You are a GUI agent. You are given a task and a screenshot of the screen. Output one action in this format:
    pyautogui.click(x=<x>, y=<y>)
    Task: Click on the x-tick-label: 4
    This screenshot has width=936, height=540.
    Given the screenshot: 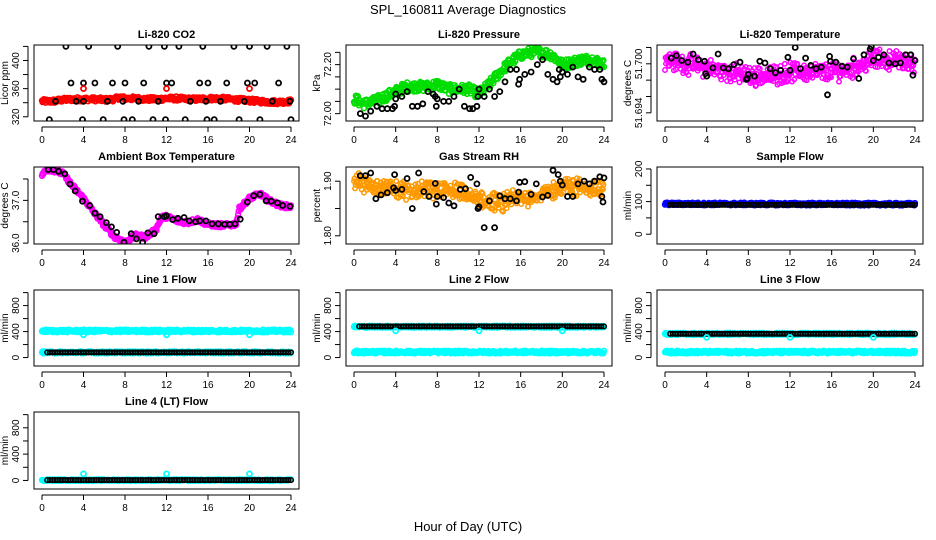 What is the action you would take?
    pyautogui.click(x=707, y=140)
    